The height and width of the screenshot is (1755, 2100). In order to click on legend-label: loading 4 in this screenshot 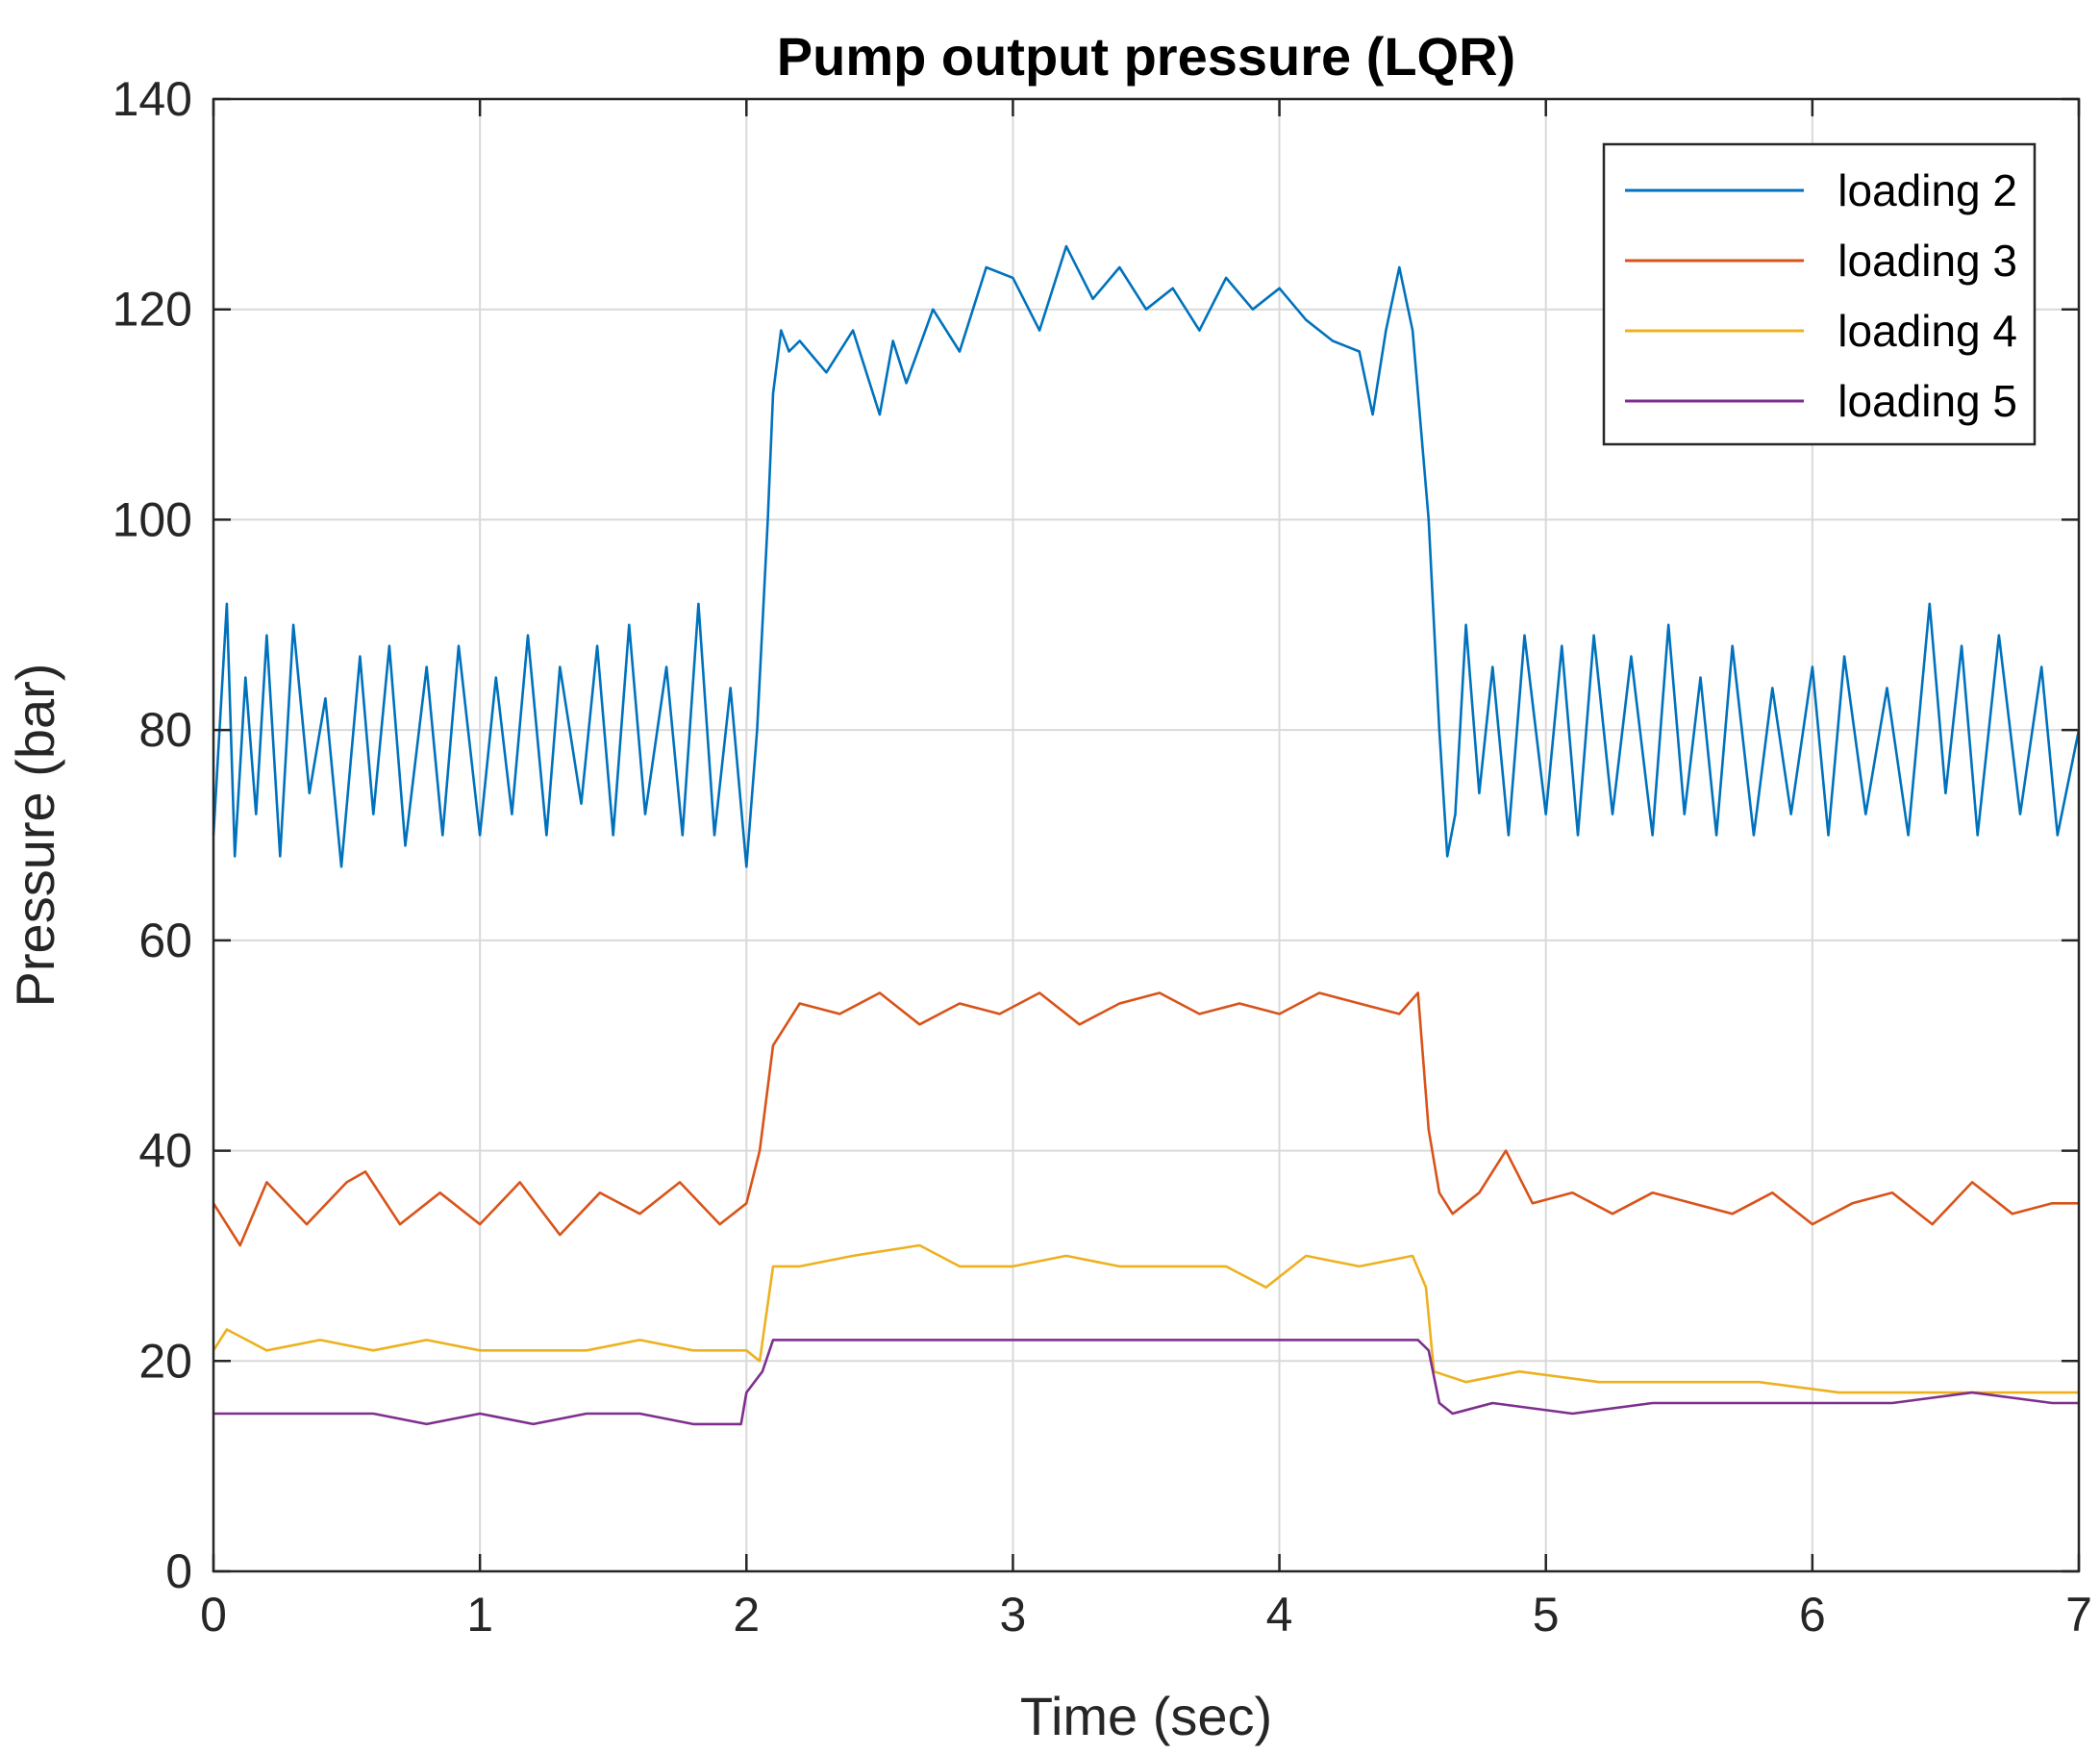, I will do `click(1928, 331)`.